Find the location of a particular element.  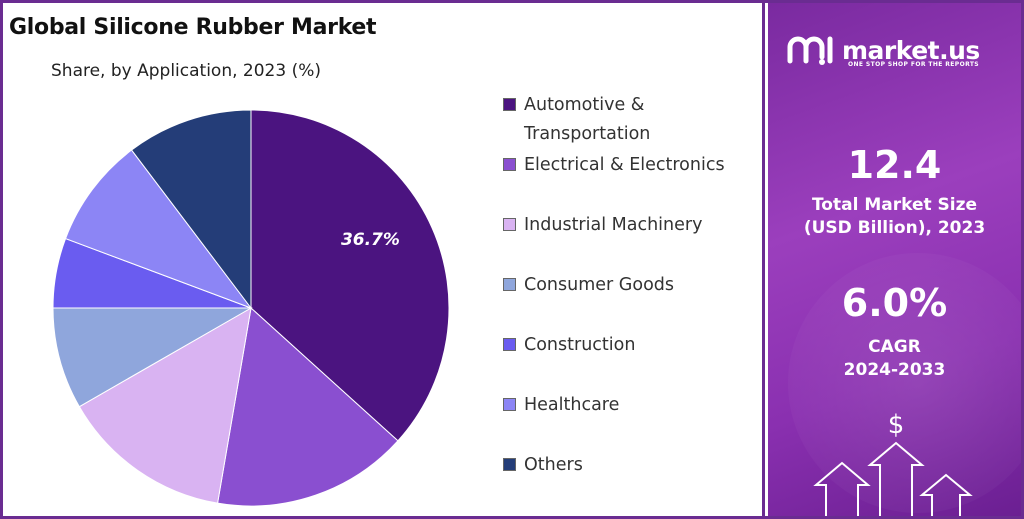

brand-logo: market.us is located at coordinates (883, 50).